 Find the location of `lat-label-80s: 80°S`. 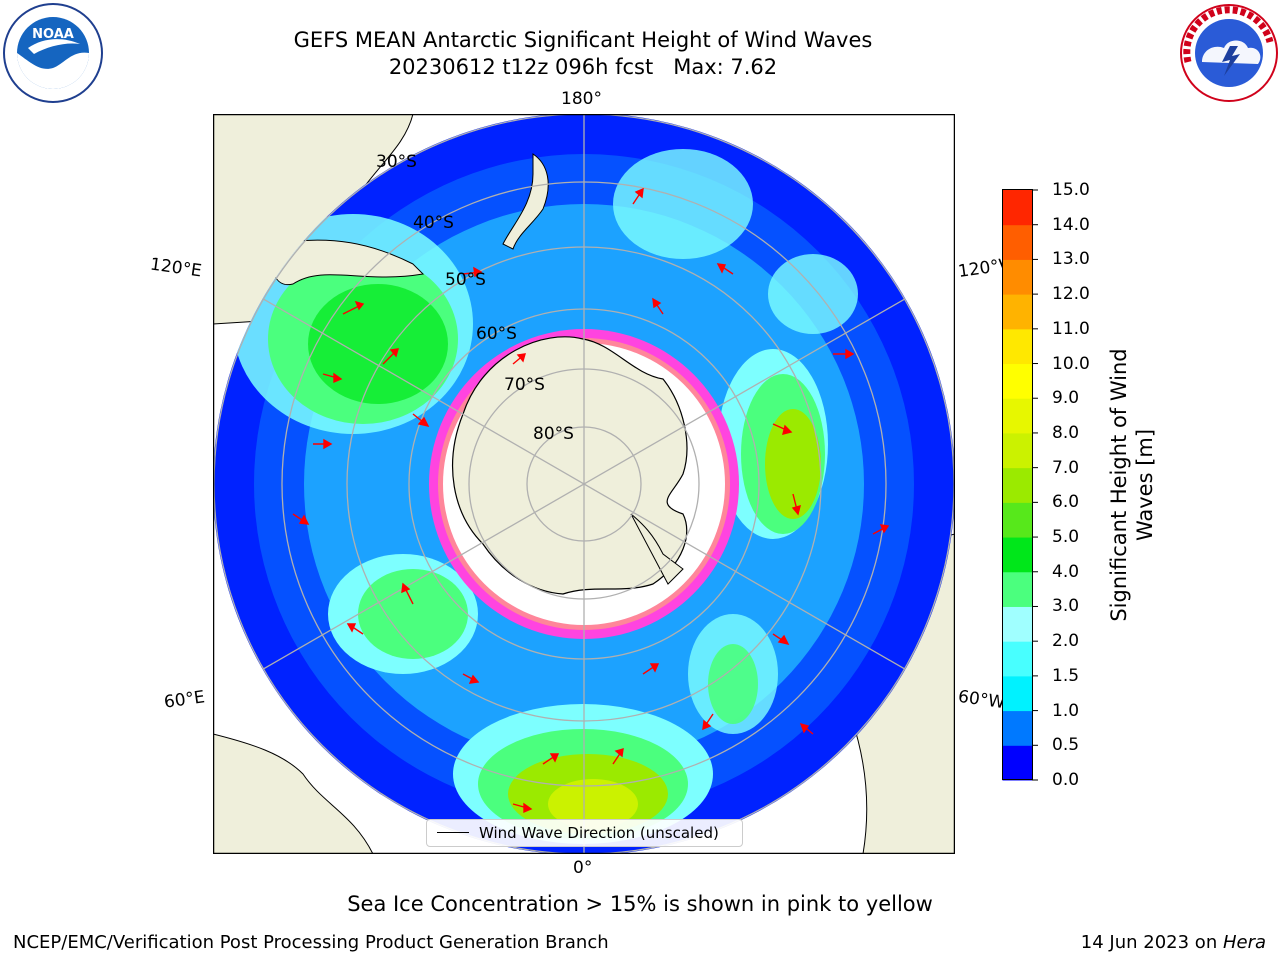

lat-label-80s: 80°S is located at coordinates (553, 434).